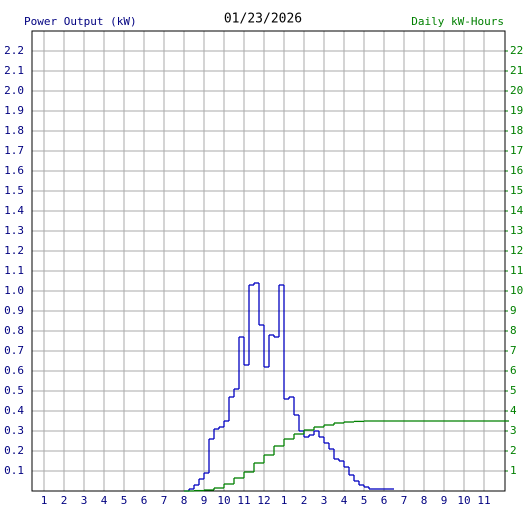 Image resolution: width=527 pixels, height=510 pixels. Describe the element at coordinates (516, 230) in the screenshot. I see `y2-tick-label: 13` at that location.